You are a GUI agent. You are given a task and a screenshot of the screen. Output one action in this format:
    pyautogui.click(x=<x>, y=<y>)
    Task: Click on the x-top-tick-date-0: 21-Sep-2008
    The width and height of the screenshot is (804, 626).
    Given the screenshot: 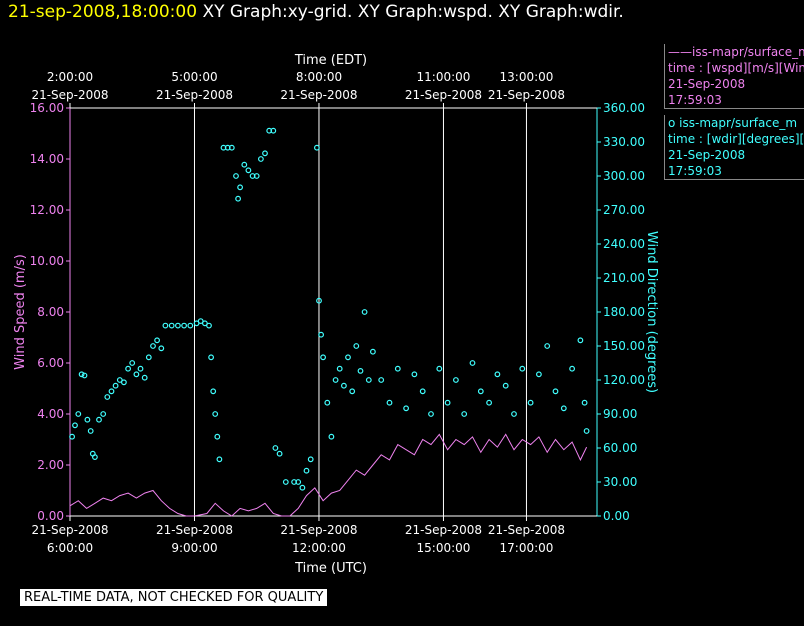 What is the action you would take?
    pyautogui.click(x=69, y=95)
    